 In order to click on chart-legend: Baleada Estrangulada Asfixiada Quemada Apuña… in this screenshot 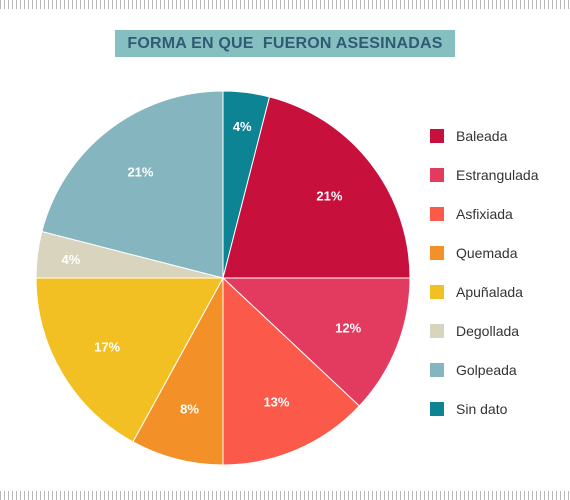, I will do `click(484, 283)`.